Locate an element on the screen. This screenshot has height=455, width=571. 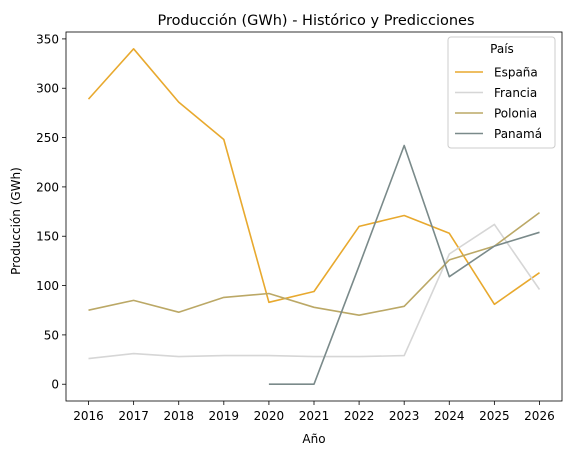
y-tick-label: 100 is located at coordinates (47, 286).